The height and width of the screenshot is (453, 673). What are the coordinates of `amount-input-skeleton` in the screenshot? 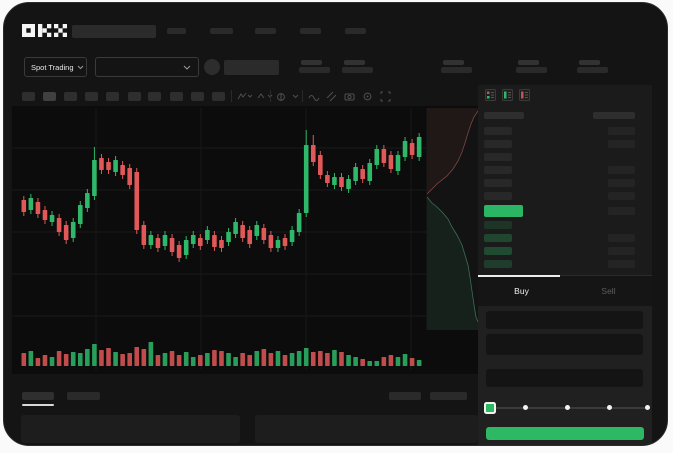 It's located at (564, 344).